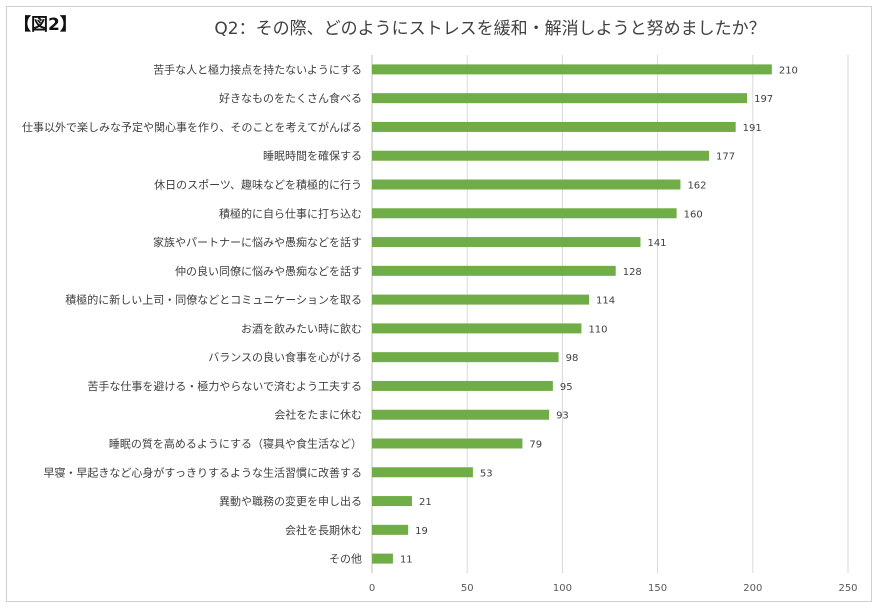 The height and width of the screenshot is (610, 880). Describe the element at coordinates (693, 214) in the screenshot. I see `value-label: 160` at that location.